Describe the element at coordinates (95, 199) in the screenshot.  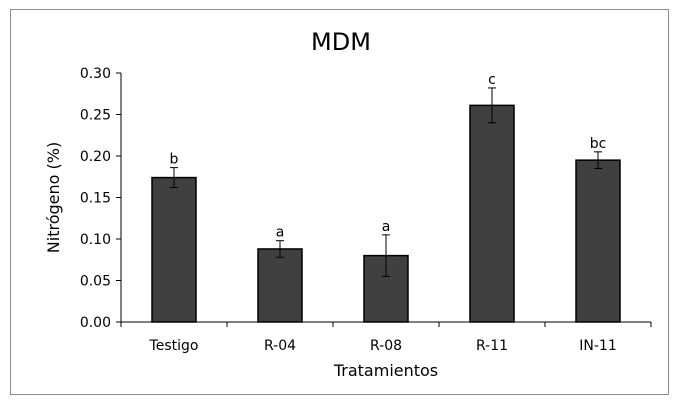
I see `y-tick-label: 0.15` at that location.